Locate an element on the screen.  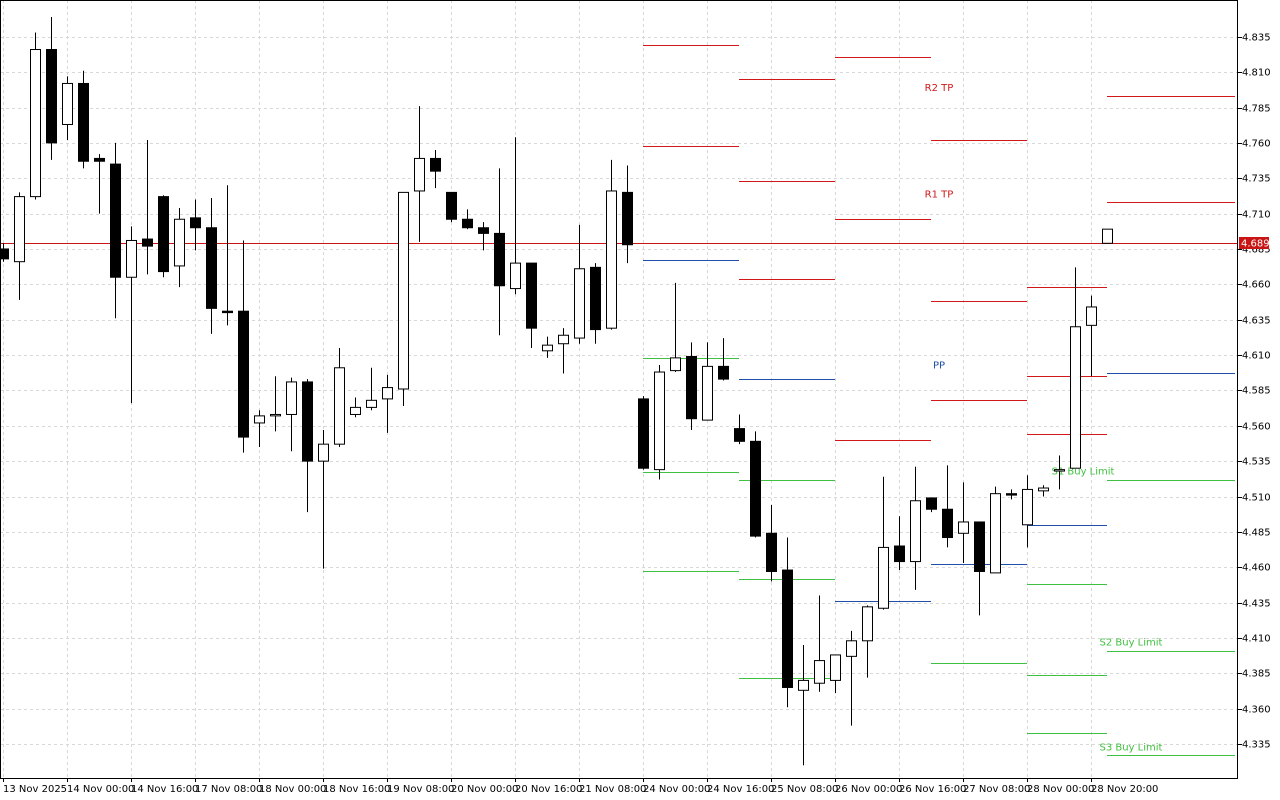
y-tick-label: 4.410 is located at coordinates (1256, 639).